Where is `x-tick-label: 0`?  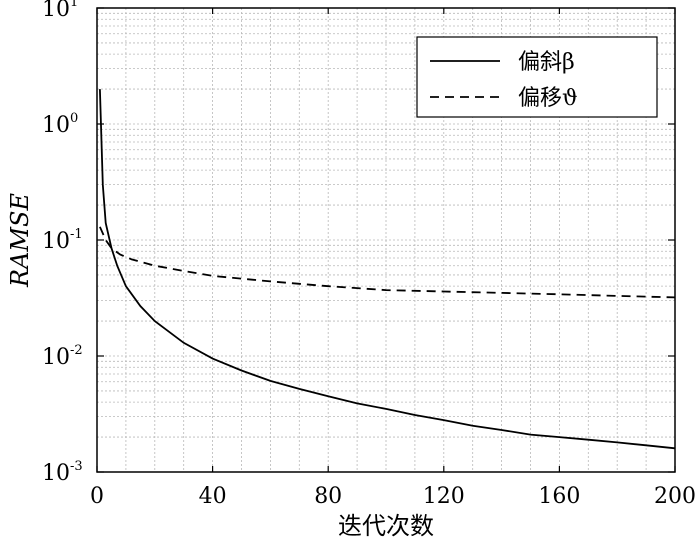
x-tick-label: 0 is located at coordinates (97, 496).